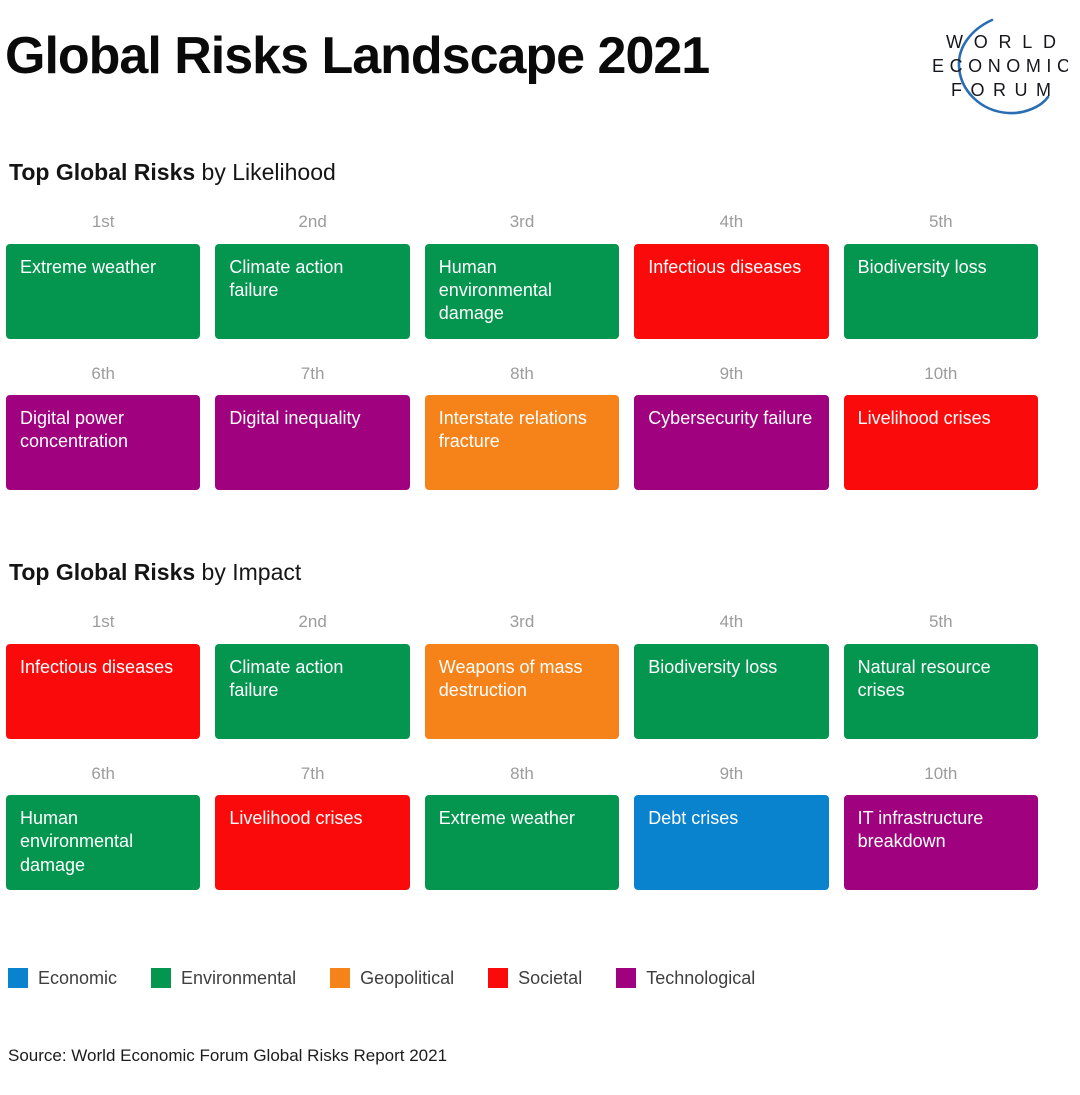 Image resolution: width=1080 pixels, height=1095 pixels. I want to click on rank-label: 10th, so click(941, 773).